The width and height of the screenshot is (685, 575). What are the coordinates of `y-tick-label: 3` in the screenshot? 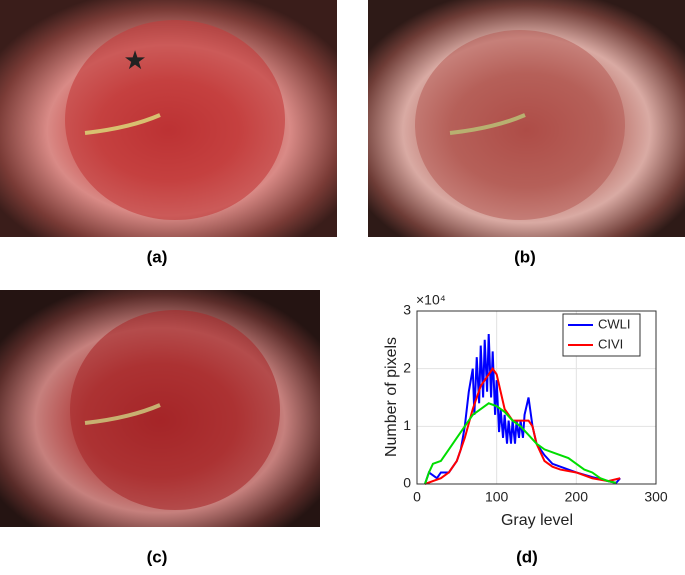 It's located at (407, 310).